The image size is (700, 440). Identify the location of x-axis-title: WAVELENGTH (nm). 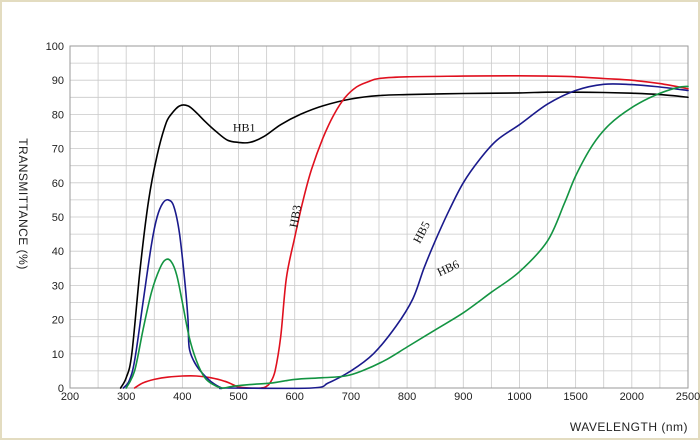
(629, 427).